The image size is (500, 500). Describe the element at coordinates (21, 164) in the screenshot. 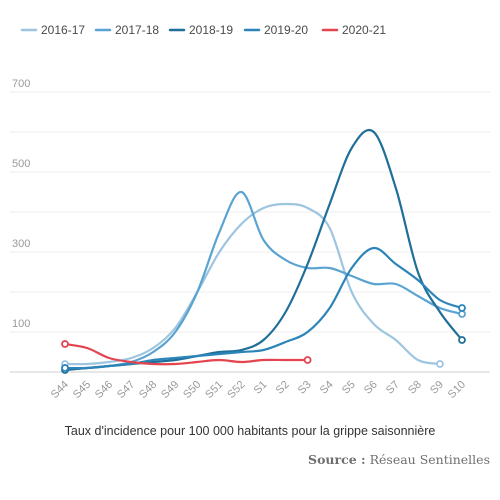

I see `y-tick-label: 500` at that location.